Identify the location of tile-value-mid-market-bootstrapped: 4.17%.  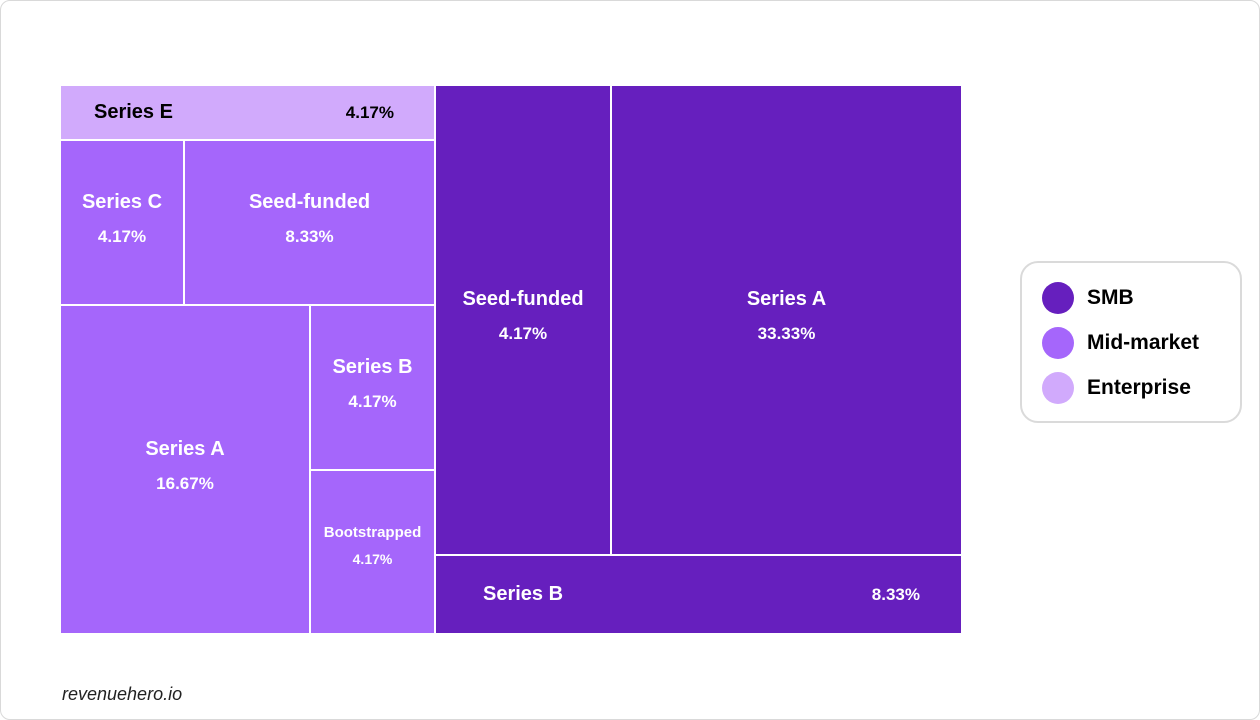
(372, 559).